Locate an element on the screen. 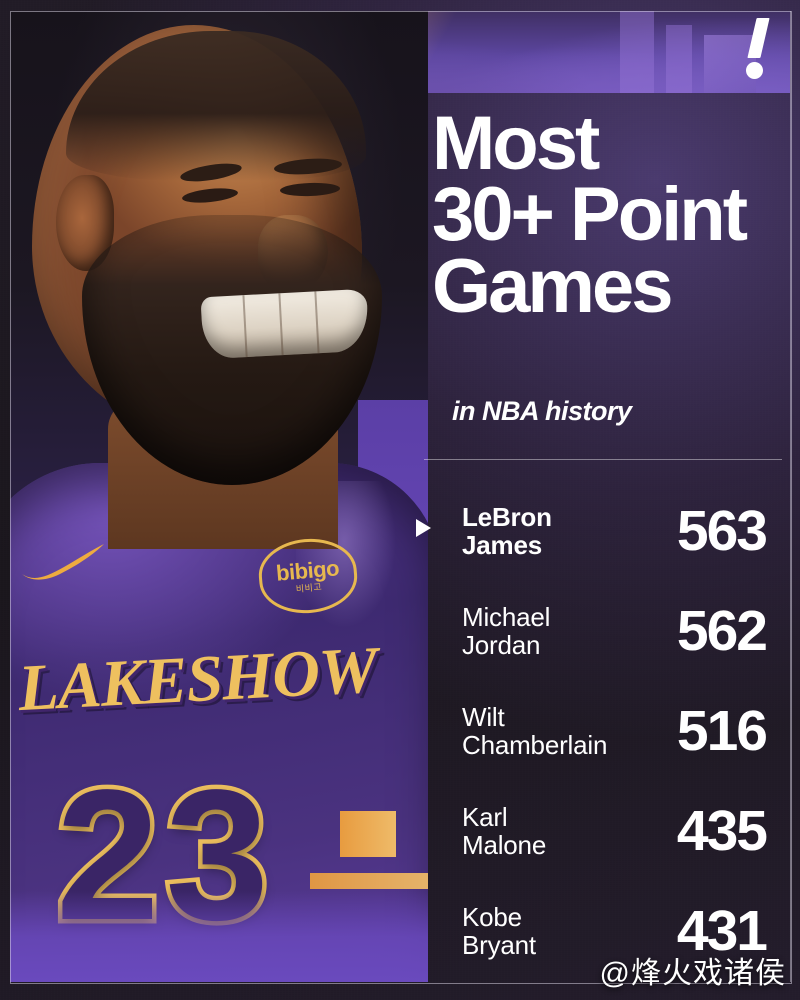  player-last-name: Jordan is located at coordinates (501, 645).